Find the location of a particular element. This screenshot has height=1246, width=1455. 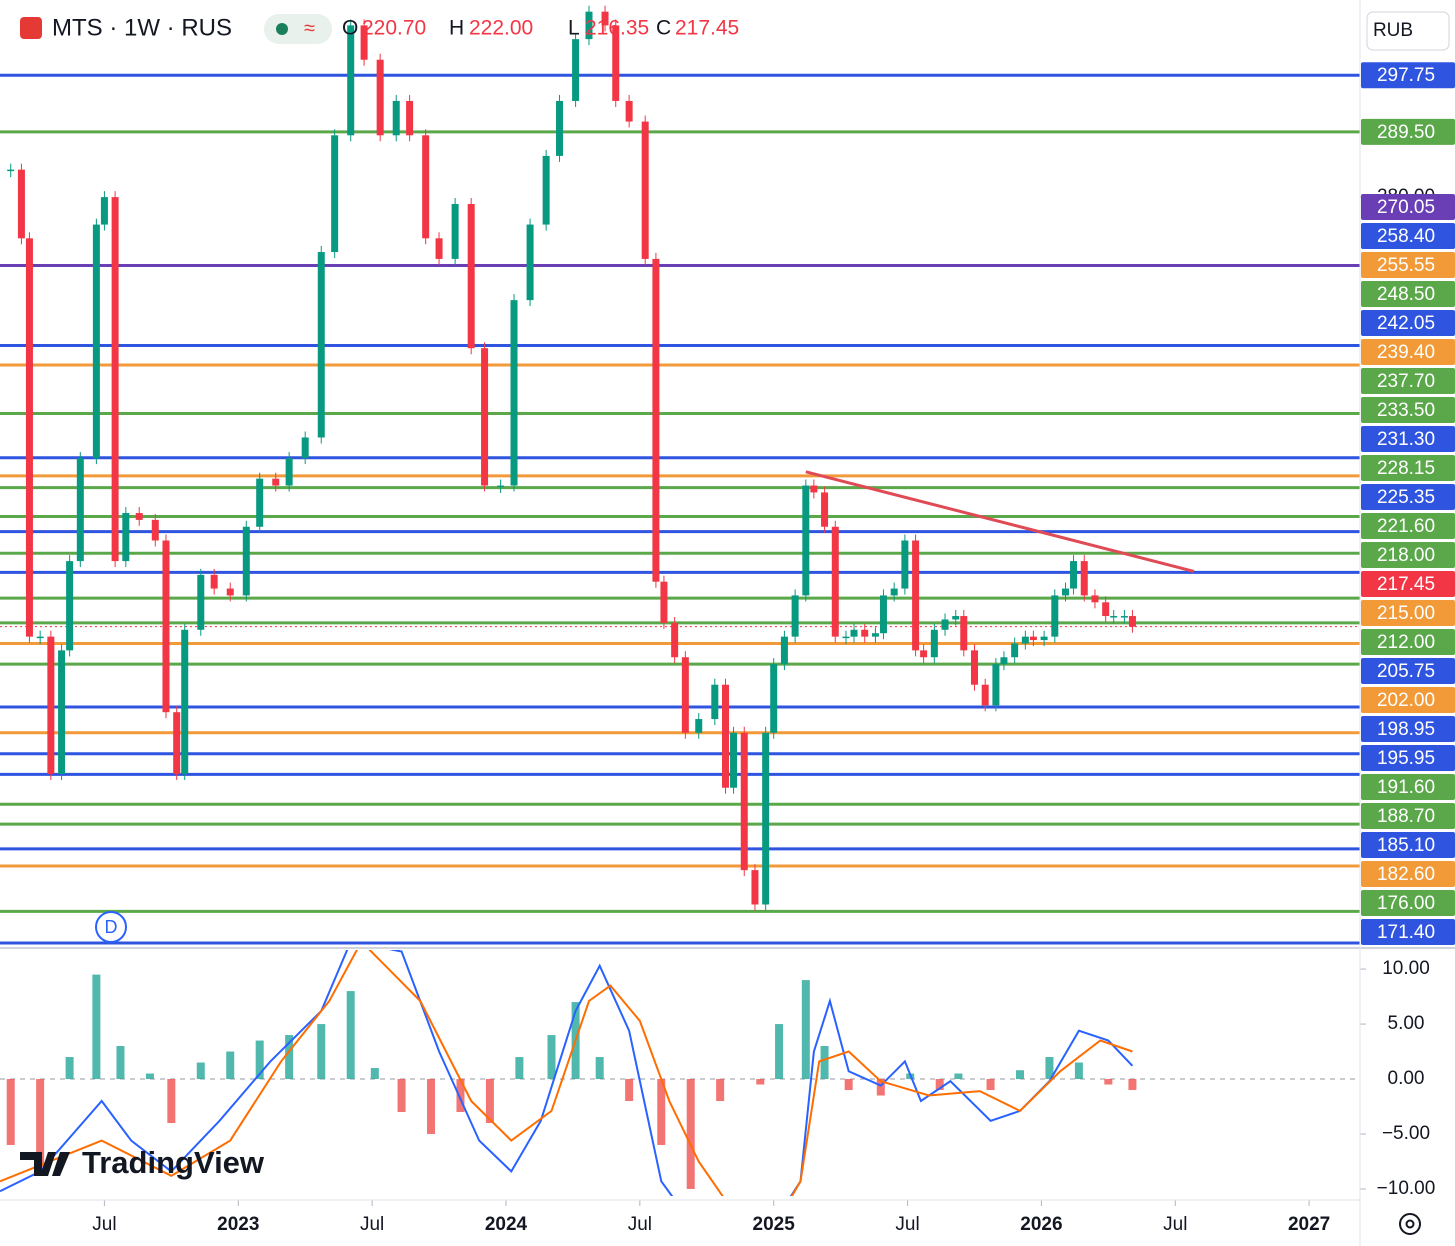

level-label: 237.70 is located at coordinates (1406, 381).